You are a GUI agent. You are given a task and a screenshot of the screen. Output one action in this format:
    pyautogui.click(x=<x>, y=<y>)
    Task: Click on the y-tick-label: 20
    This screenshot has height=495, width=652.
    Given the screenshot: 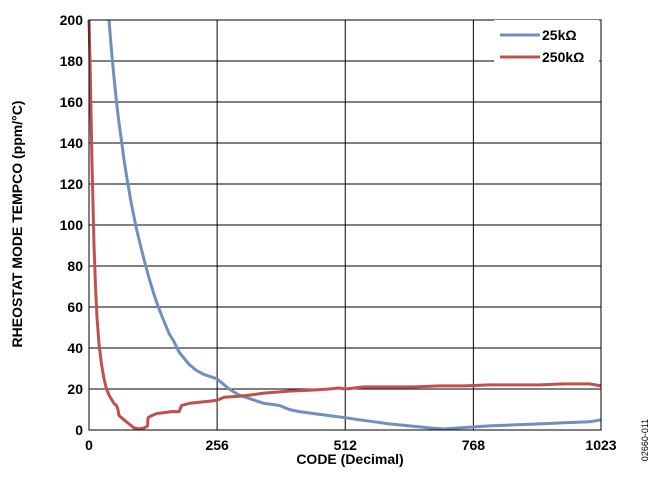 What is the action you would take?
    pyautogui.click(x=75, y=389)
    